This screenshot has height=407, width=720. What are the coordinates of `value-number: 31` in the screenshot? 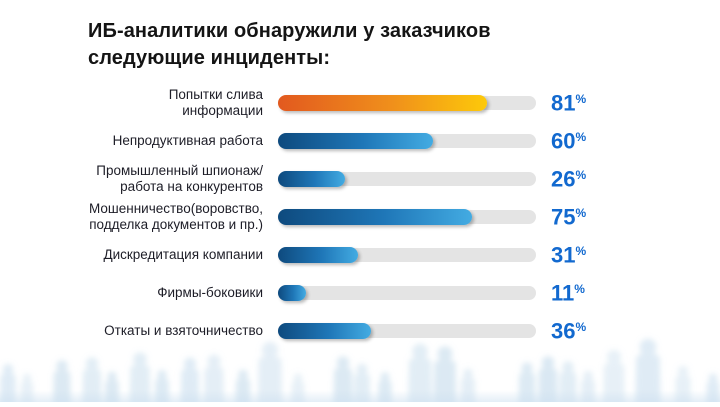 It's located at (563, 255).